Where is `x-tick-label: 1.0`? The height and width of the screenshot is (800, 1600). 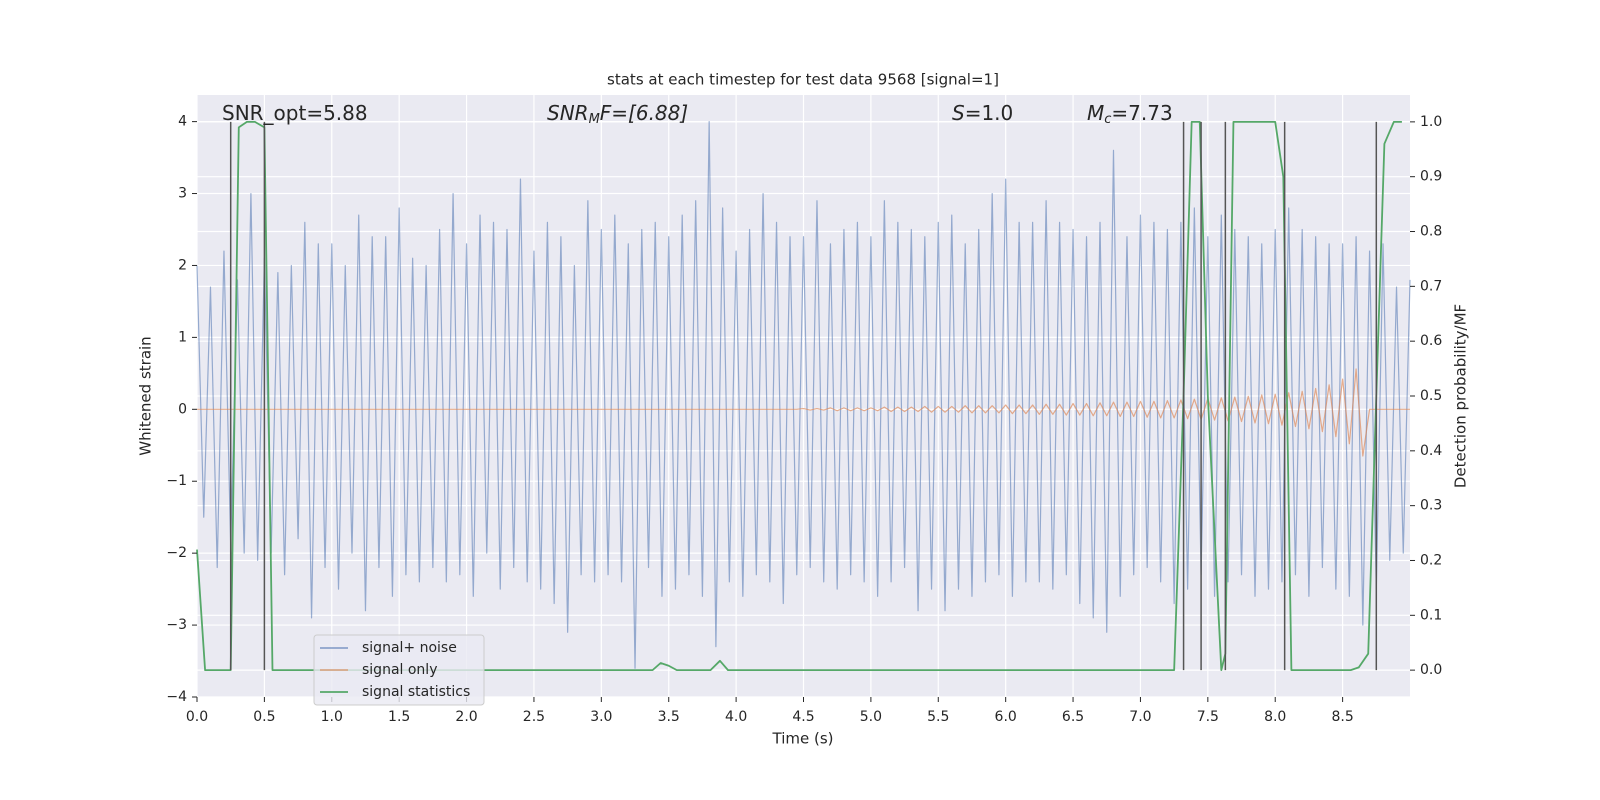
x-tick-label: 1.0 is located at coordinates (332, 717).